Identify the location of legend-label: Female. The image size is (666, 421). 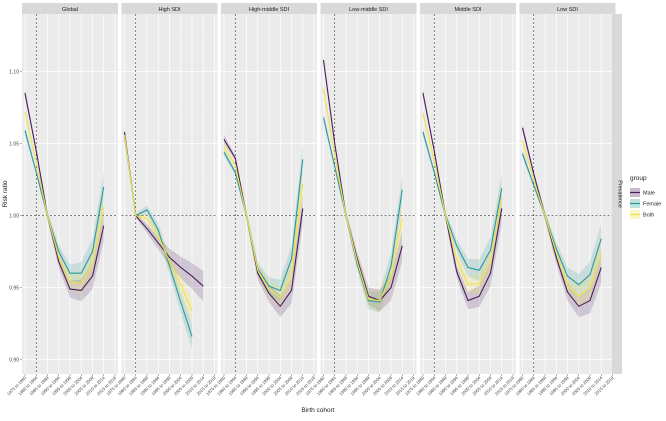
(652, 205).